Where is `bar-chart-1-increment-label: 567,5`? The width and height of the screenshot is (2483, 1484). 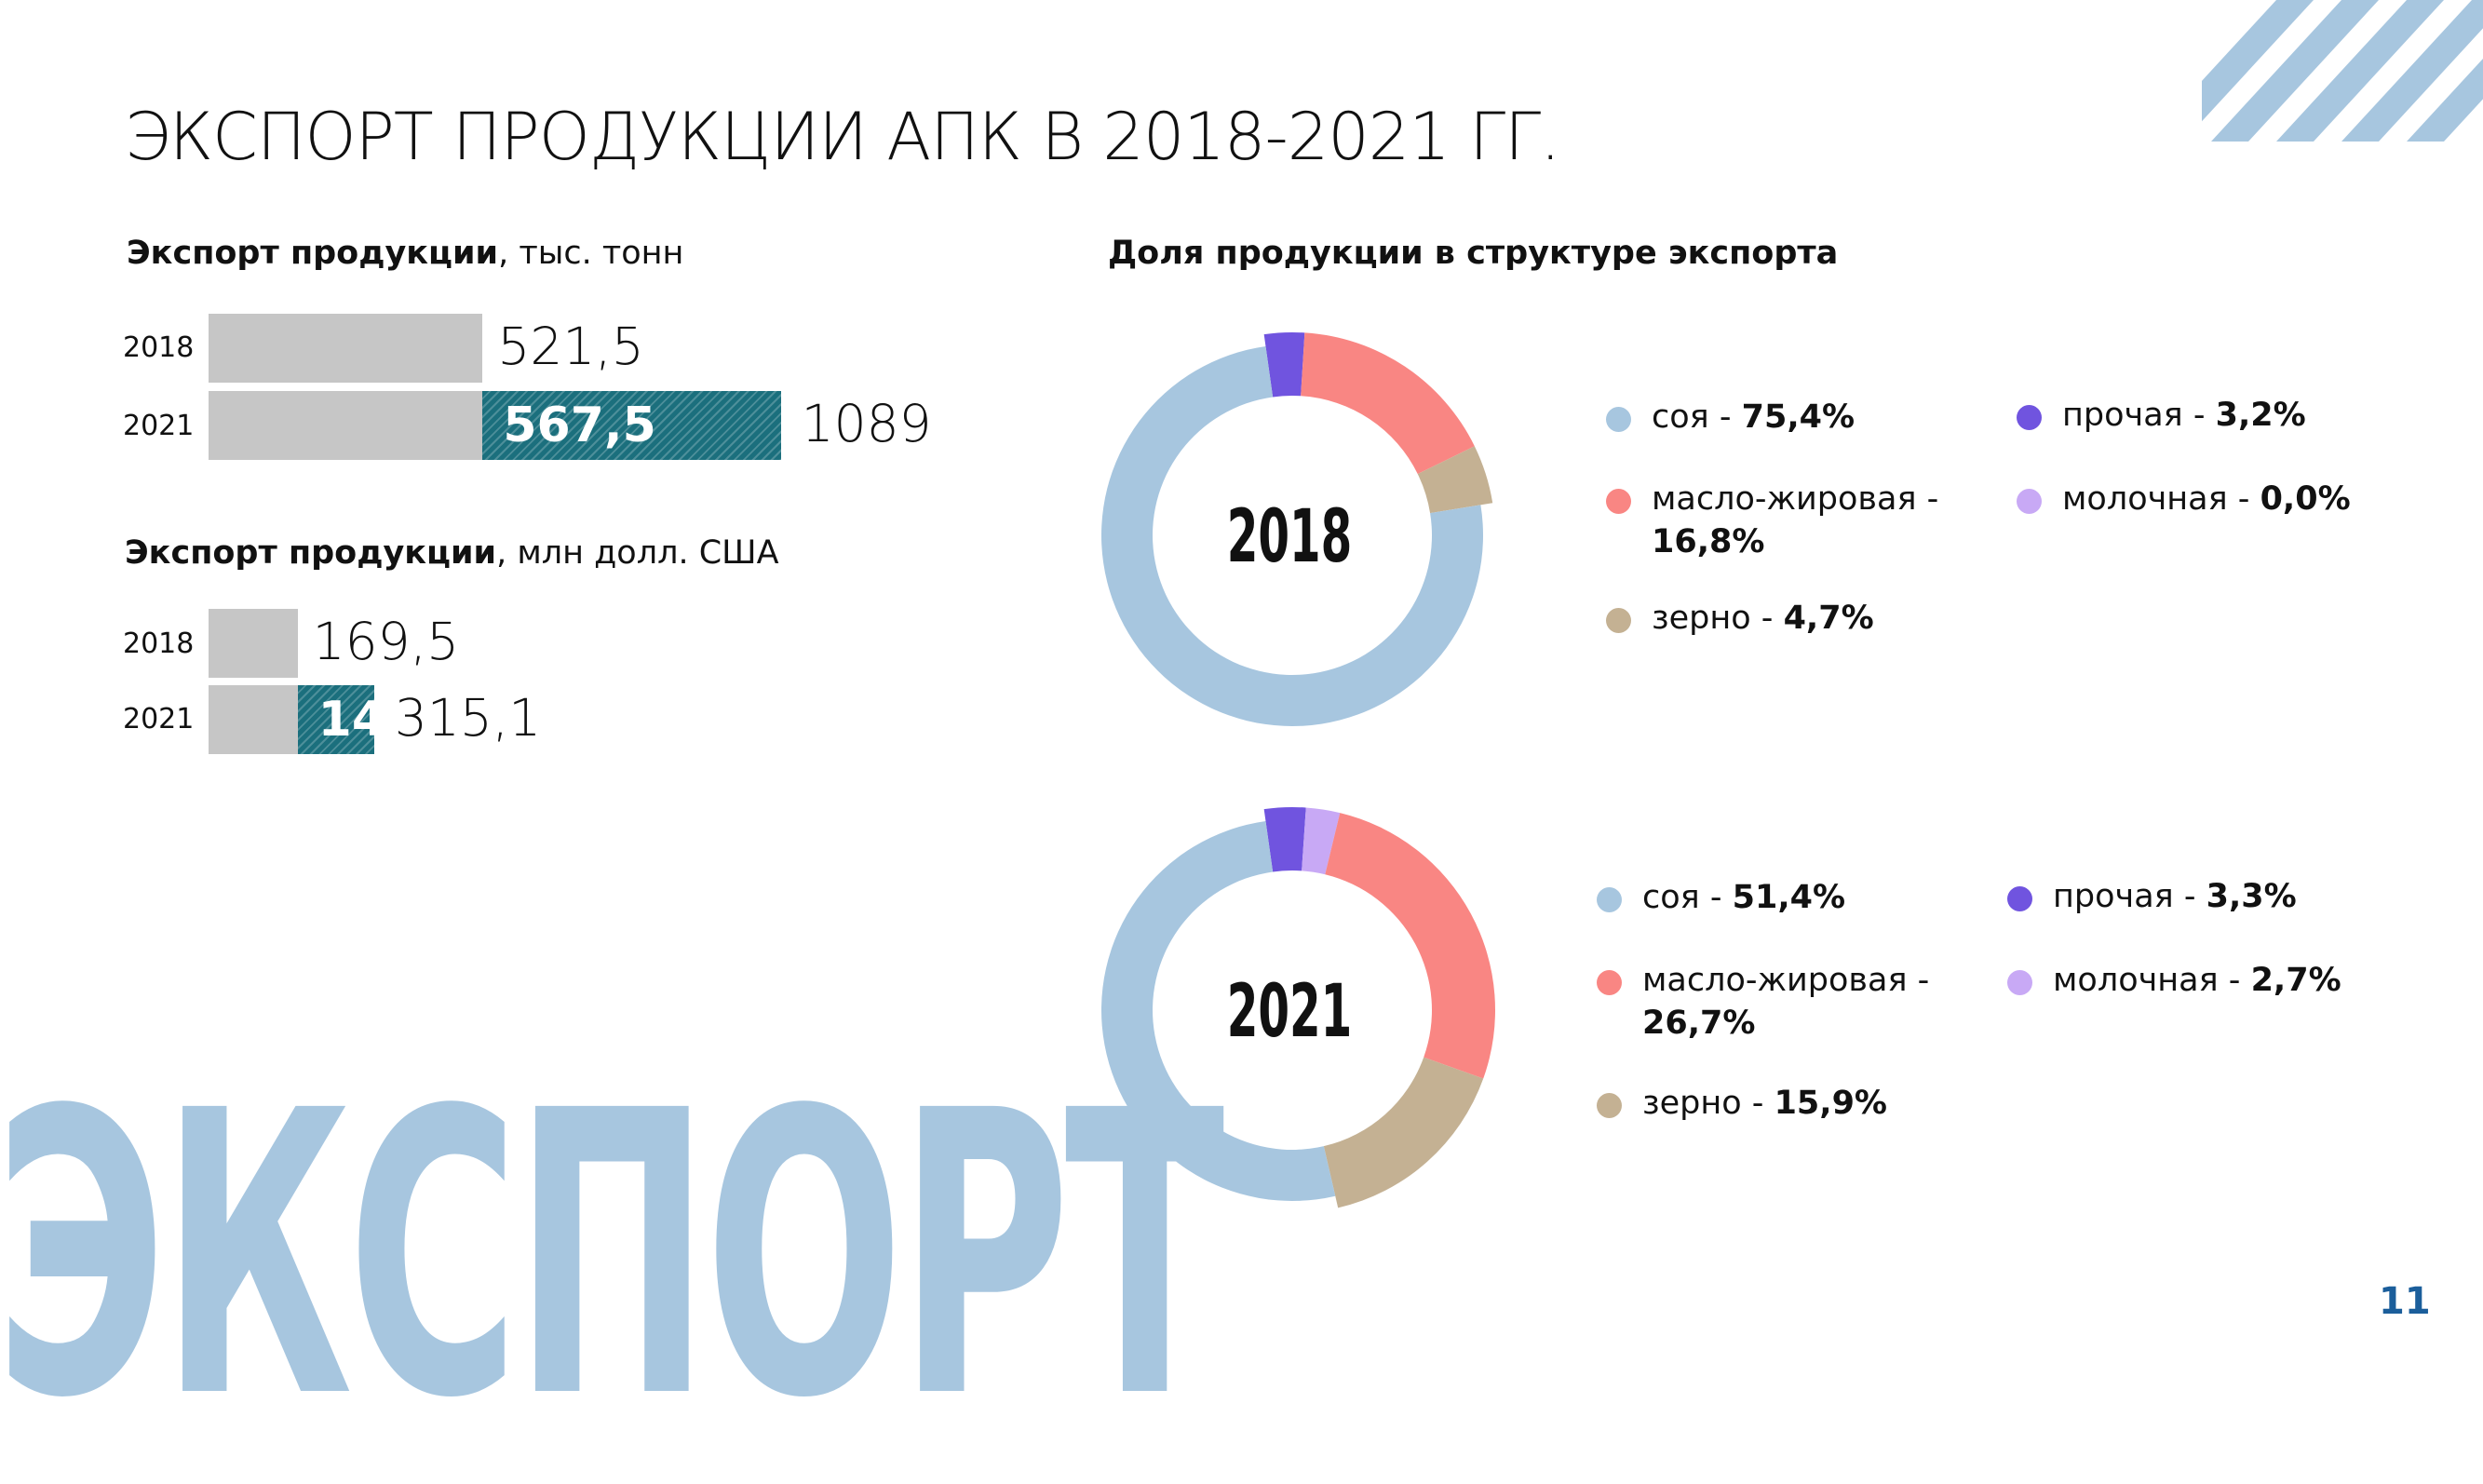
bar-chart-1-increment-label: 567,5 is located at coordinates (580, 425).